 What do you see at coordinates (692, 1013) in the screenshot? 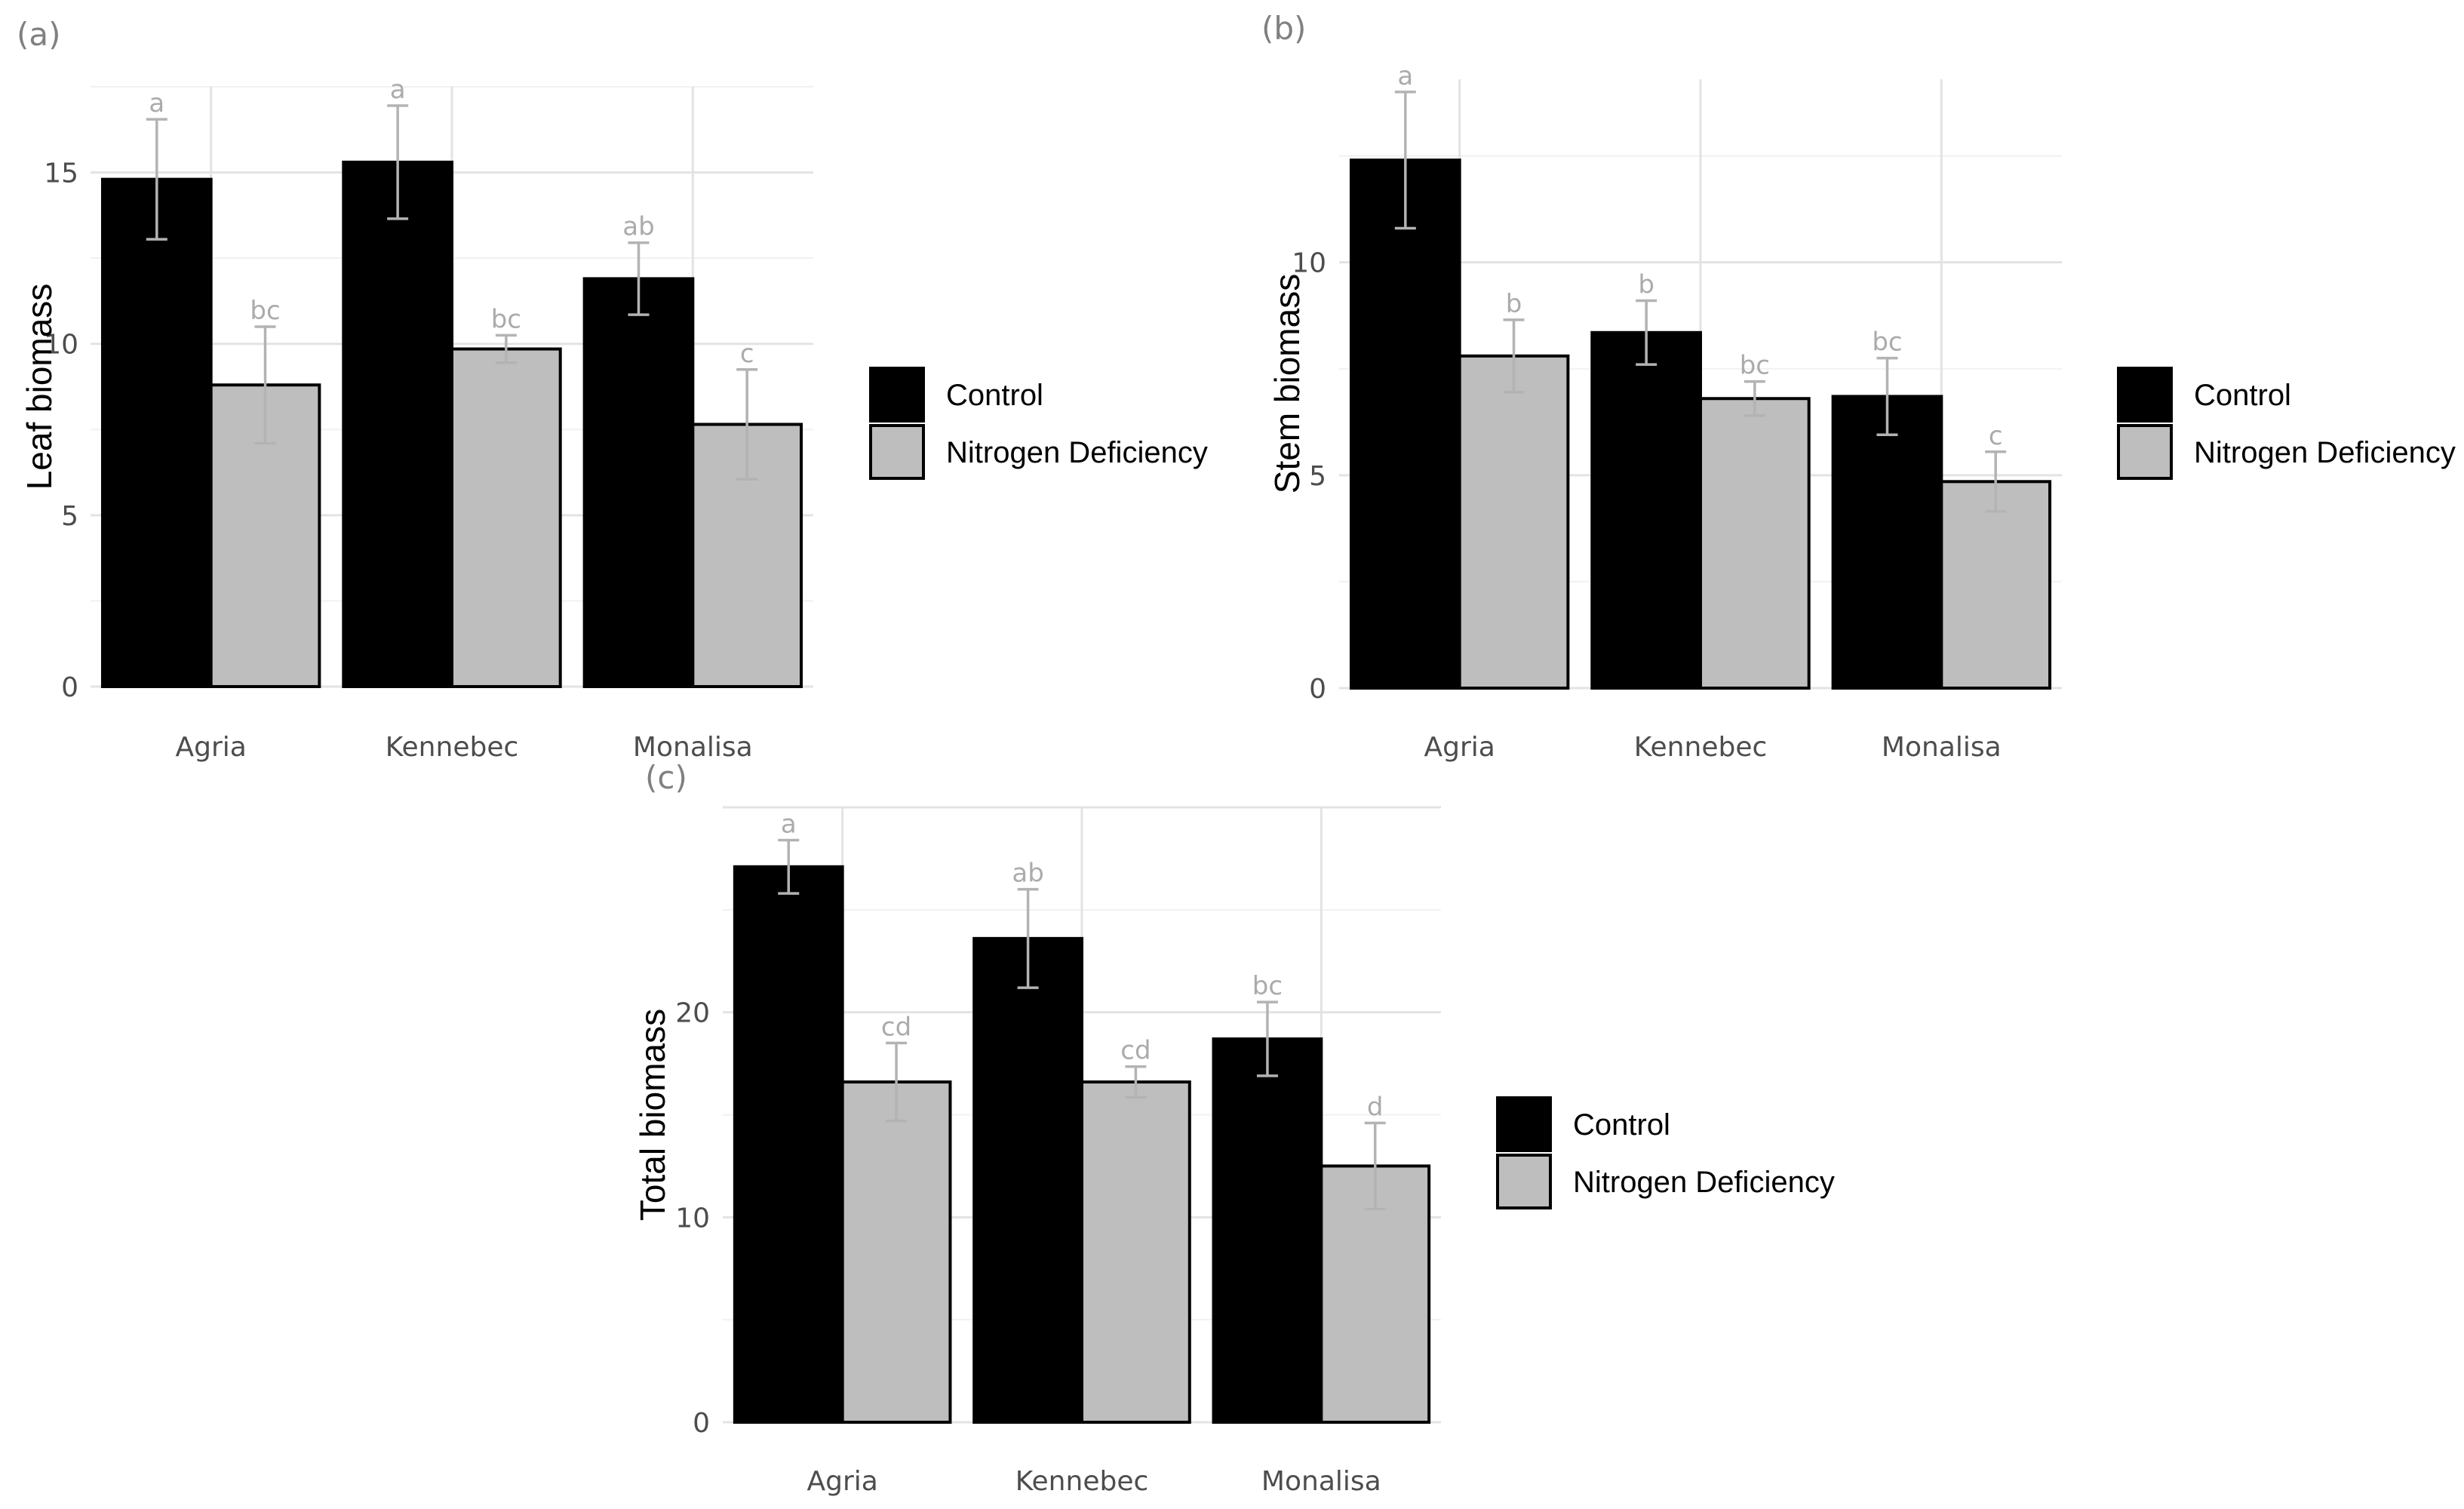
I see `y-tick-label: 20` at bounding box center [692, 1013].